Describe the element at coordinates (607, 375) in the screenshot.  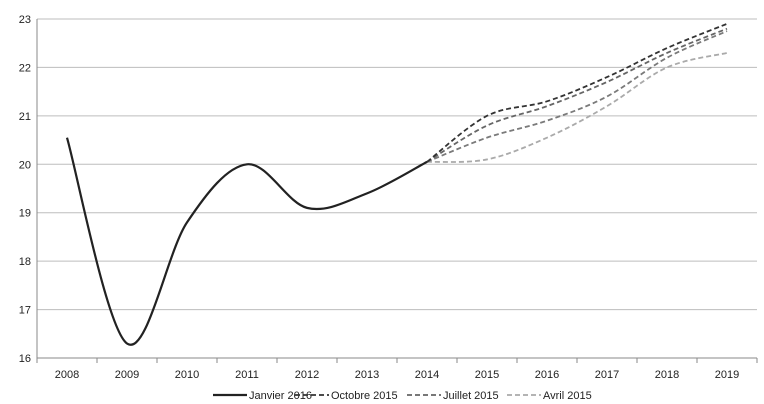
I see `x-tick-label: 2017` at that location.